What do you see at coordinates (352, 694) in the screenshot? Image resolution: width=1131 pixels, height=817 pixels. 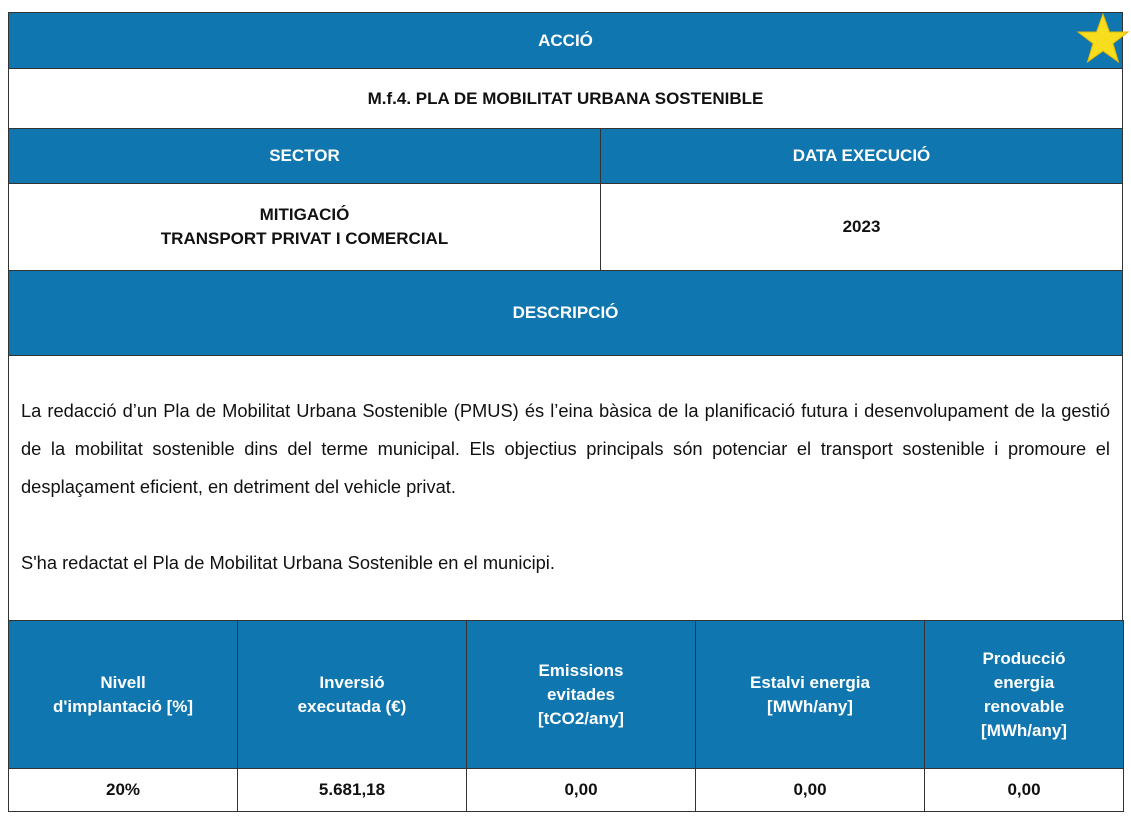 I see `table-header-cell: Inversió executada (€)` at bounding box center [352, 694].